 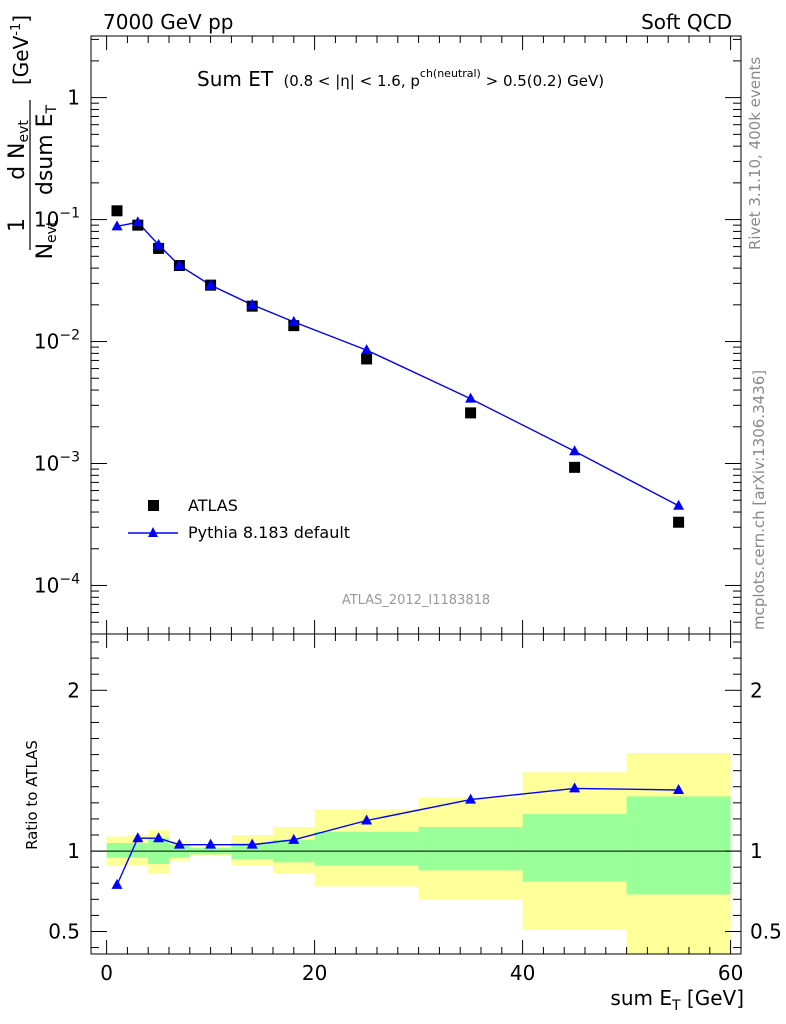 What do you see at coordinates (766, 931) in the screenshot?
I see `ratio-y-tick-label-right: 0.5` at bounding box center [766, 931].